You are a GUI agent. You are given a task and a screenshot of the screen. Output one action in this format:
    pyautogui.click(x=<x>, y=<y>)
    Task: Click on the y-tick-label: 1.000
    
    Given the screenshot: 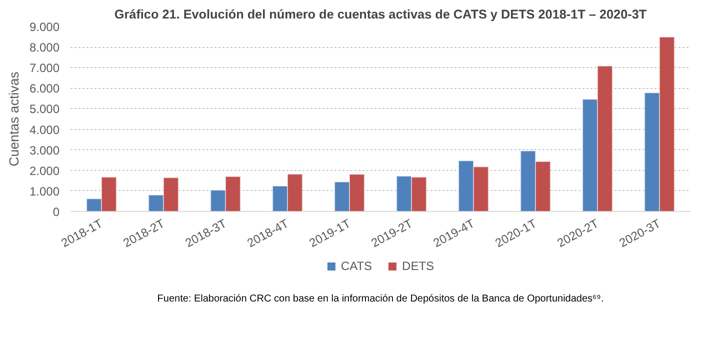 What is the action you would take?
    pyautogui.click(x=44, y=191)
    